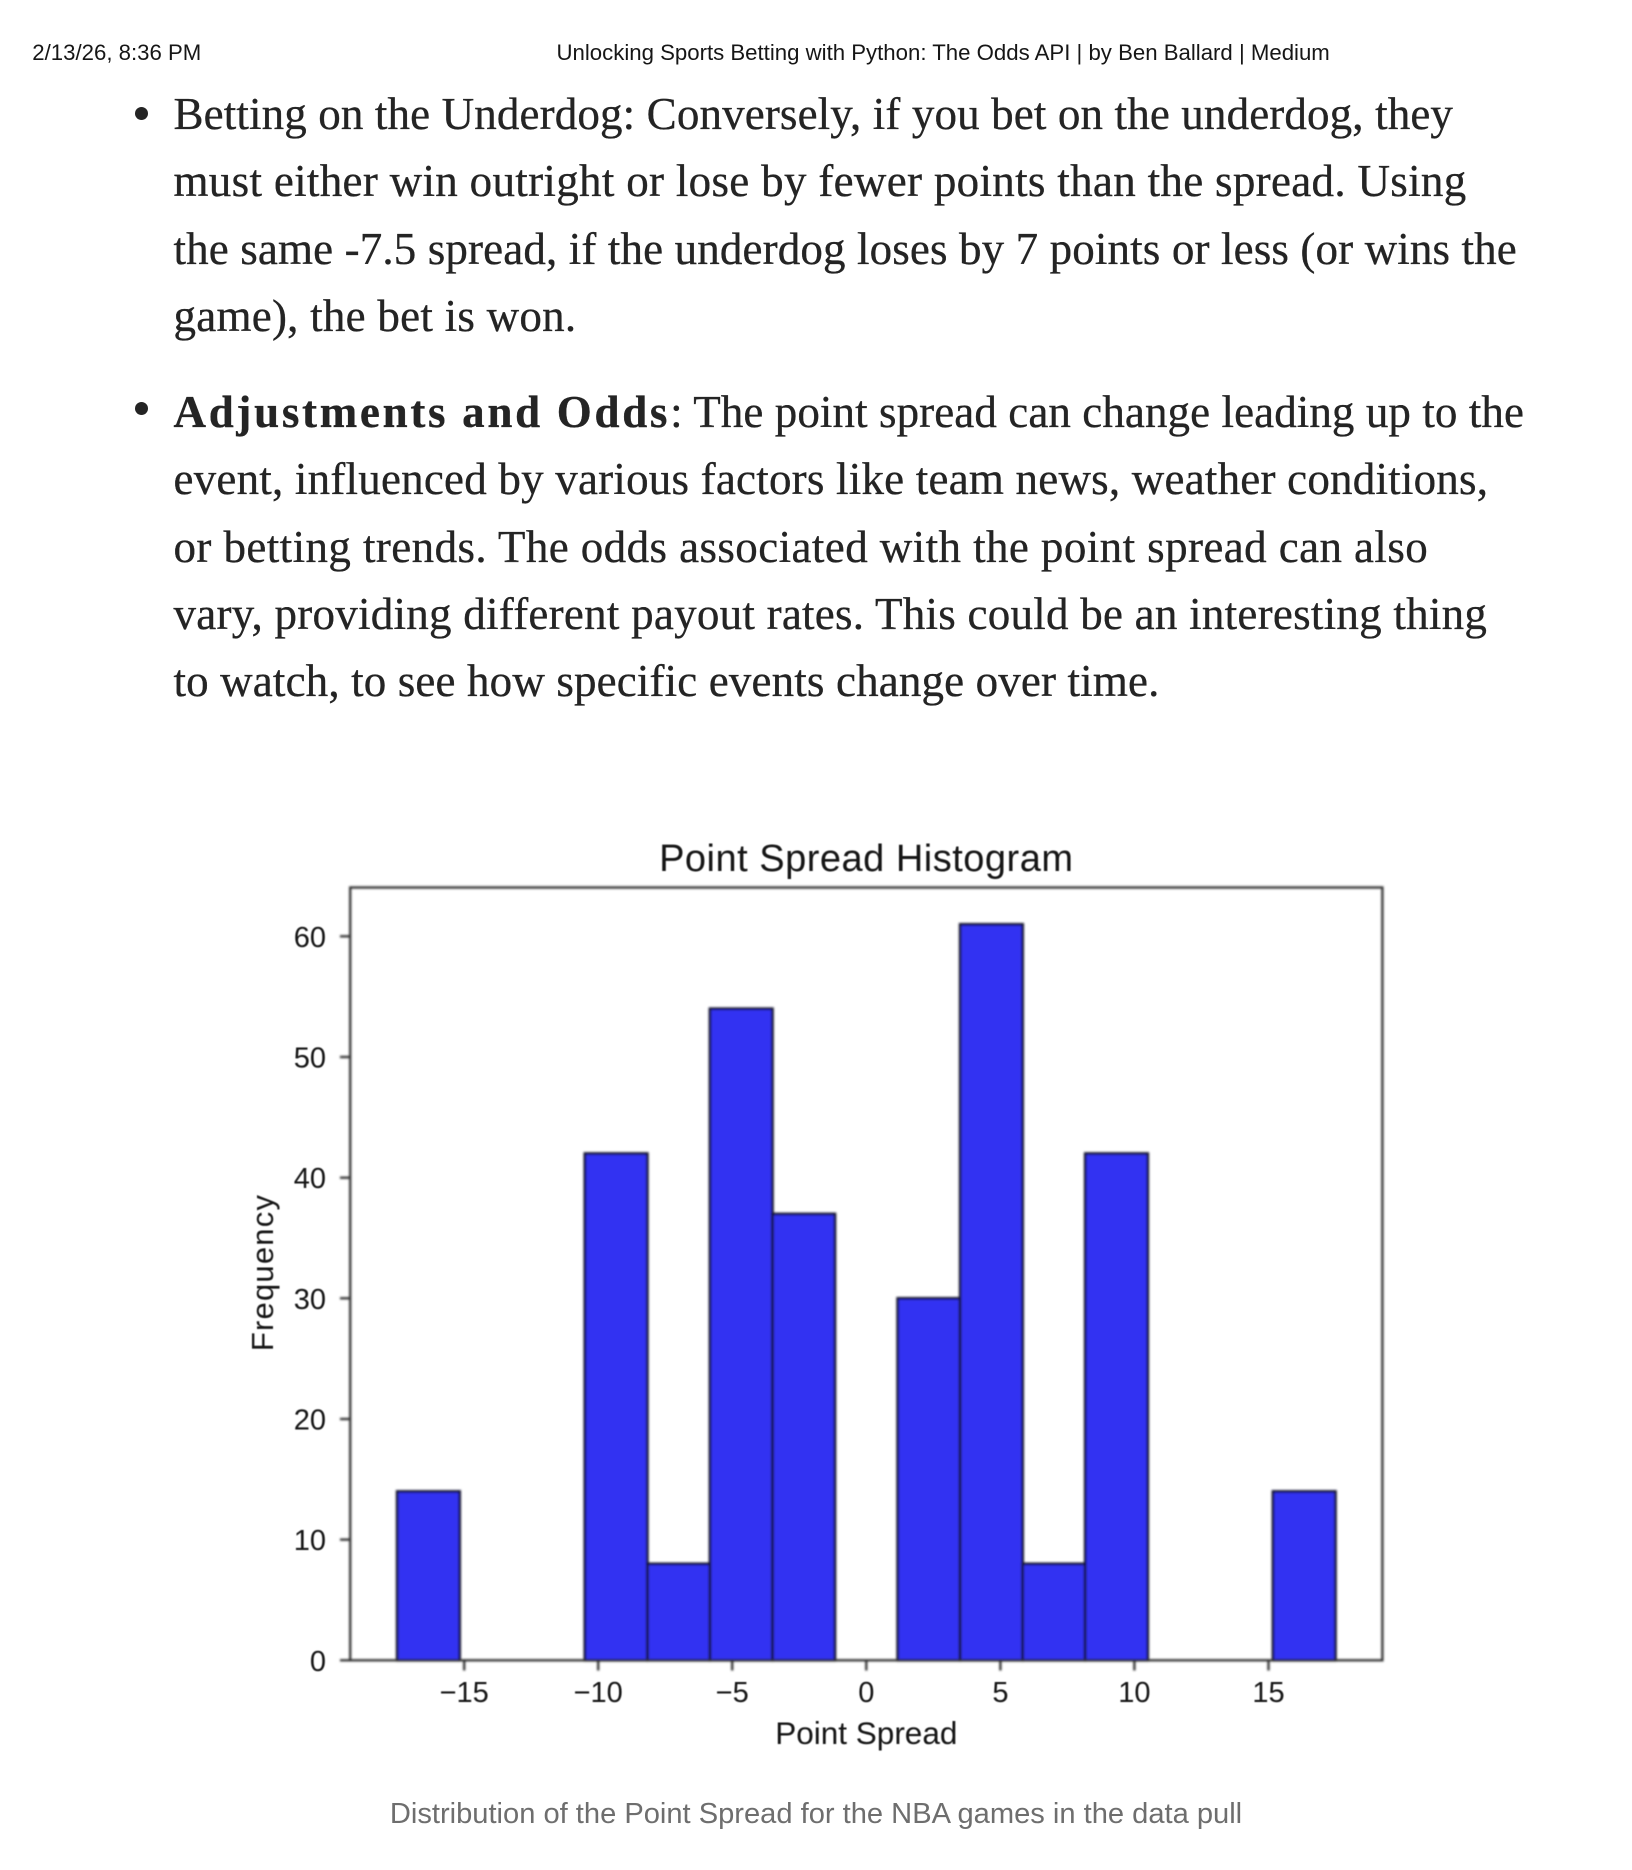 The width and height of the screenshot is (1632, 1870). Describe the element at coordinates (598, 1693) in the screenshot. I see `svg-text: −10` at that location.